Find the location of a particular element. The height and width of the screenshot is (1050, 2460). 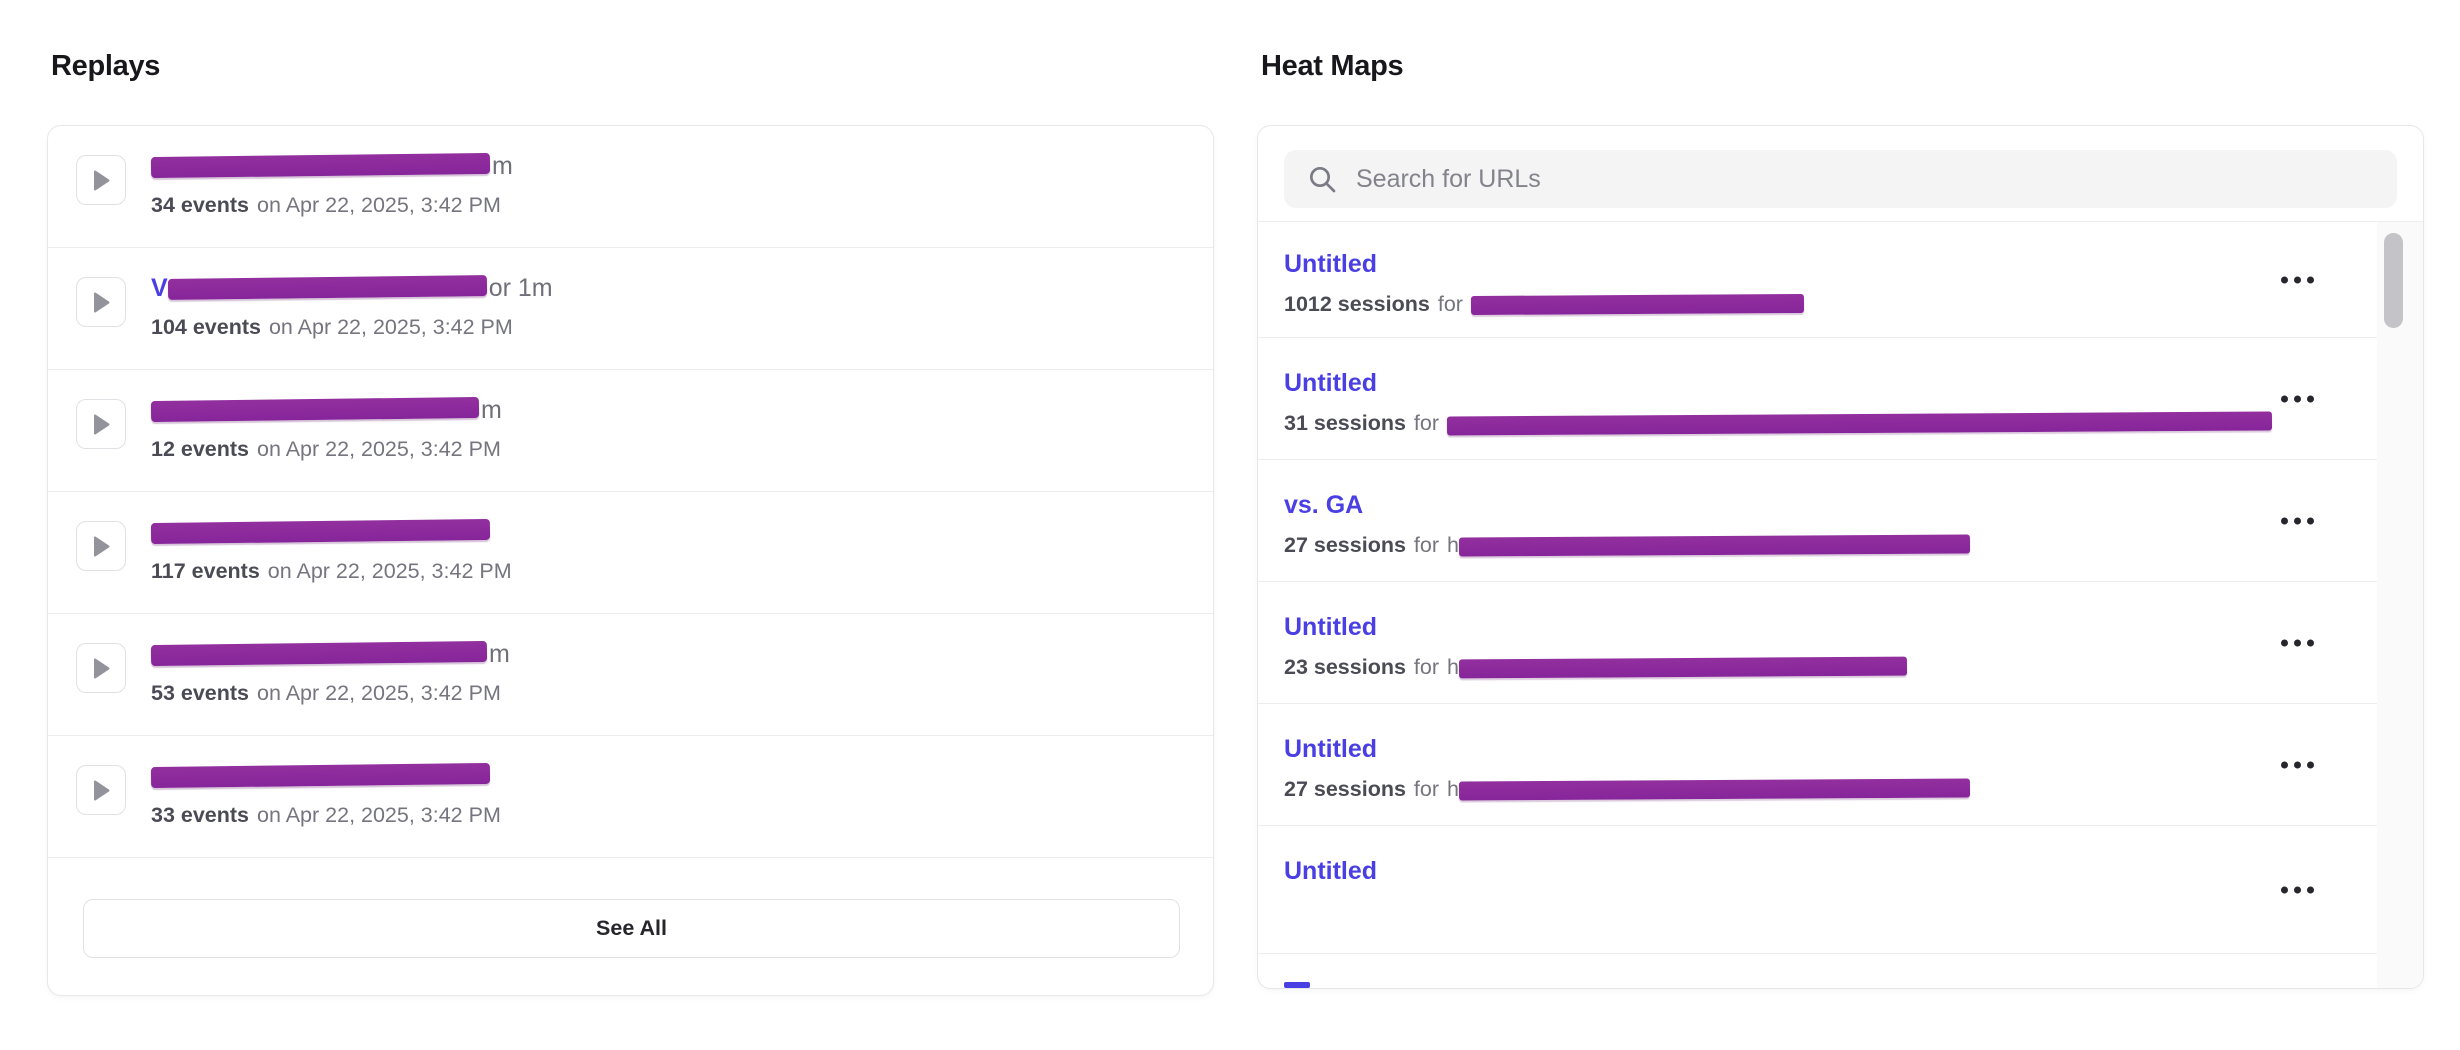

replay-list-item: 33 events on Apr 22, 2025, 3:42 PM is located at coordinates (630, 797).